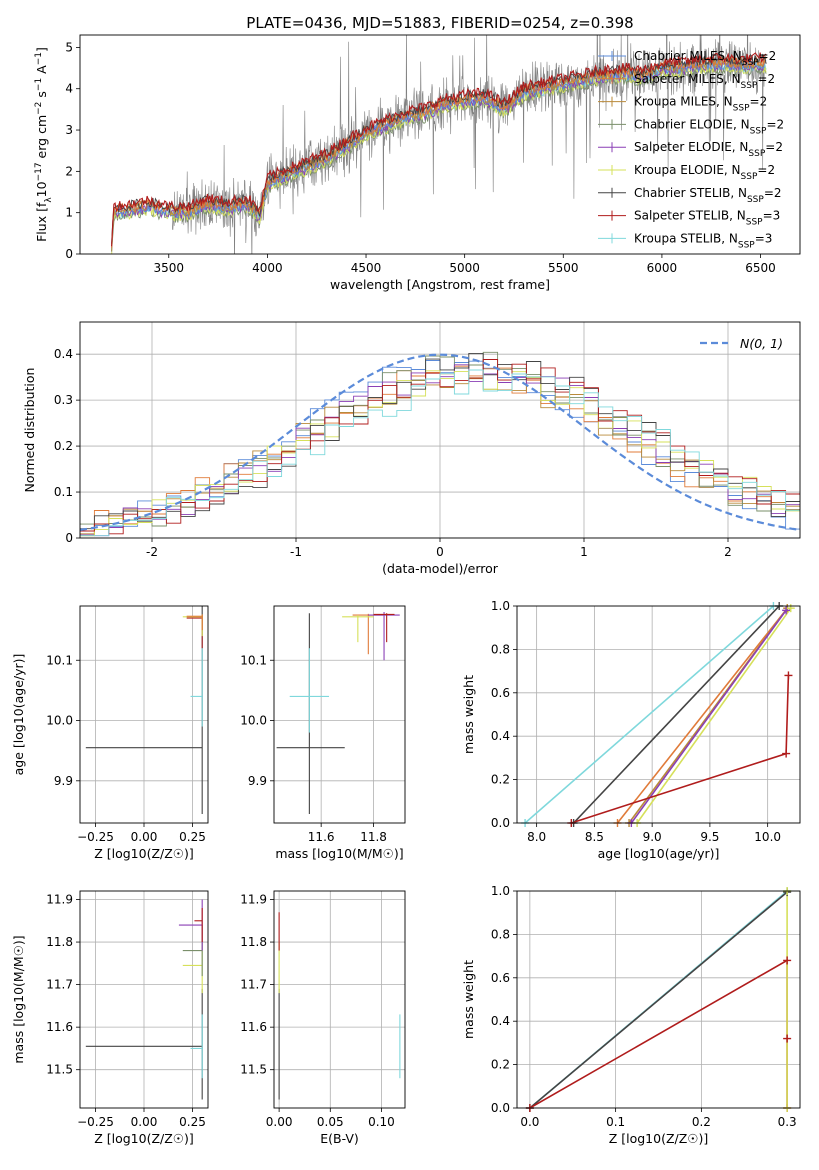 Image resolution: width=819 pixels, height=1170 pixels. Describe the element at coordinates (39, 84) in the screenshot. I see `label-part: −1` at that location.